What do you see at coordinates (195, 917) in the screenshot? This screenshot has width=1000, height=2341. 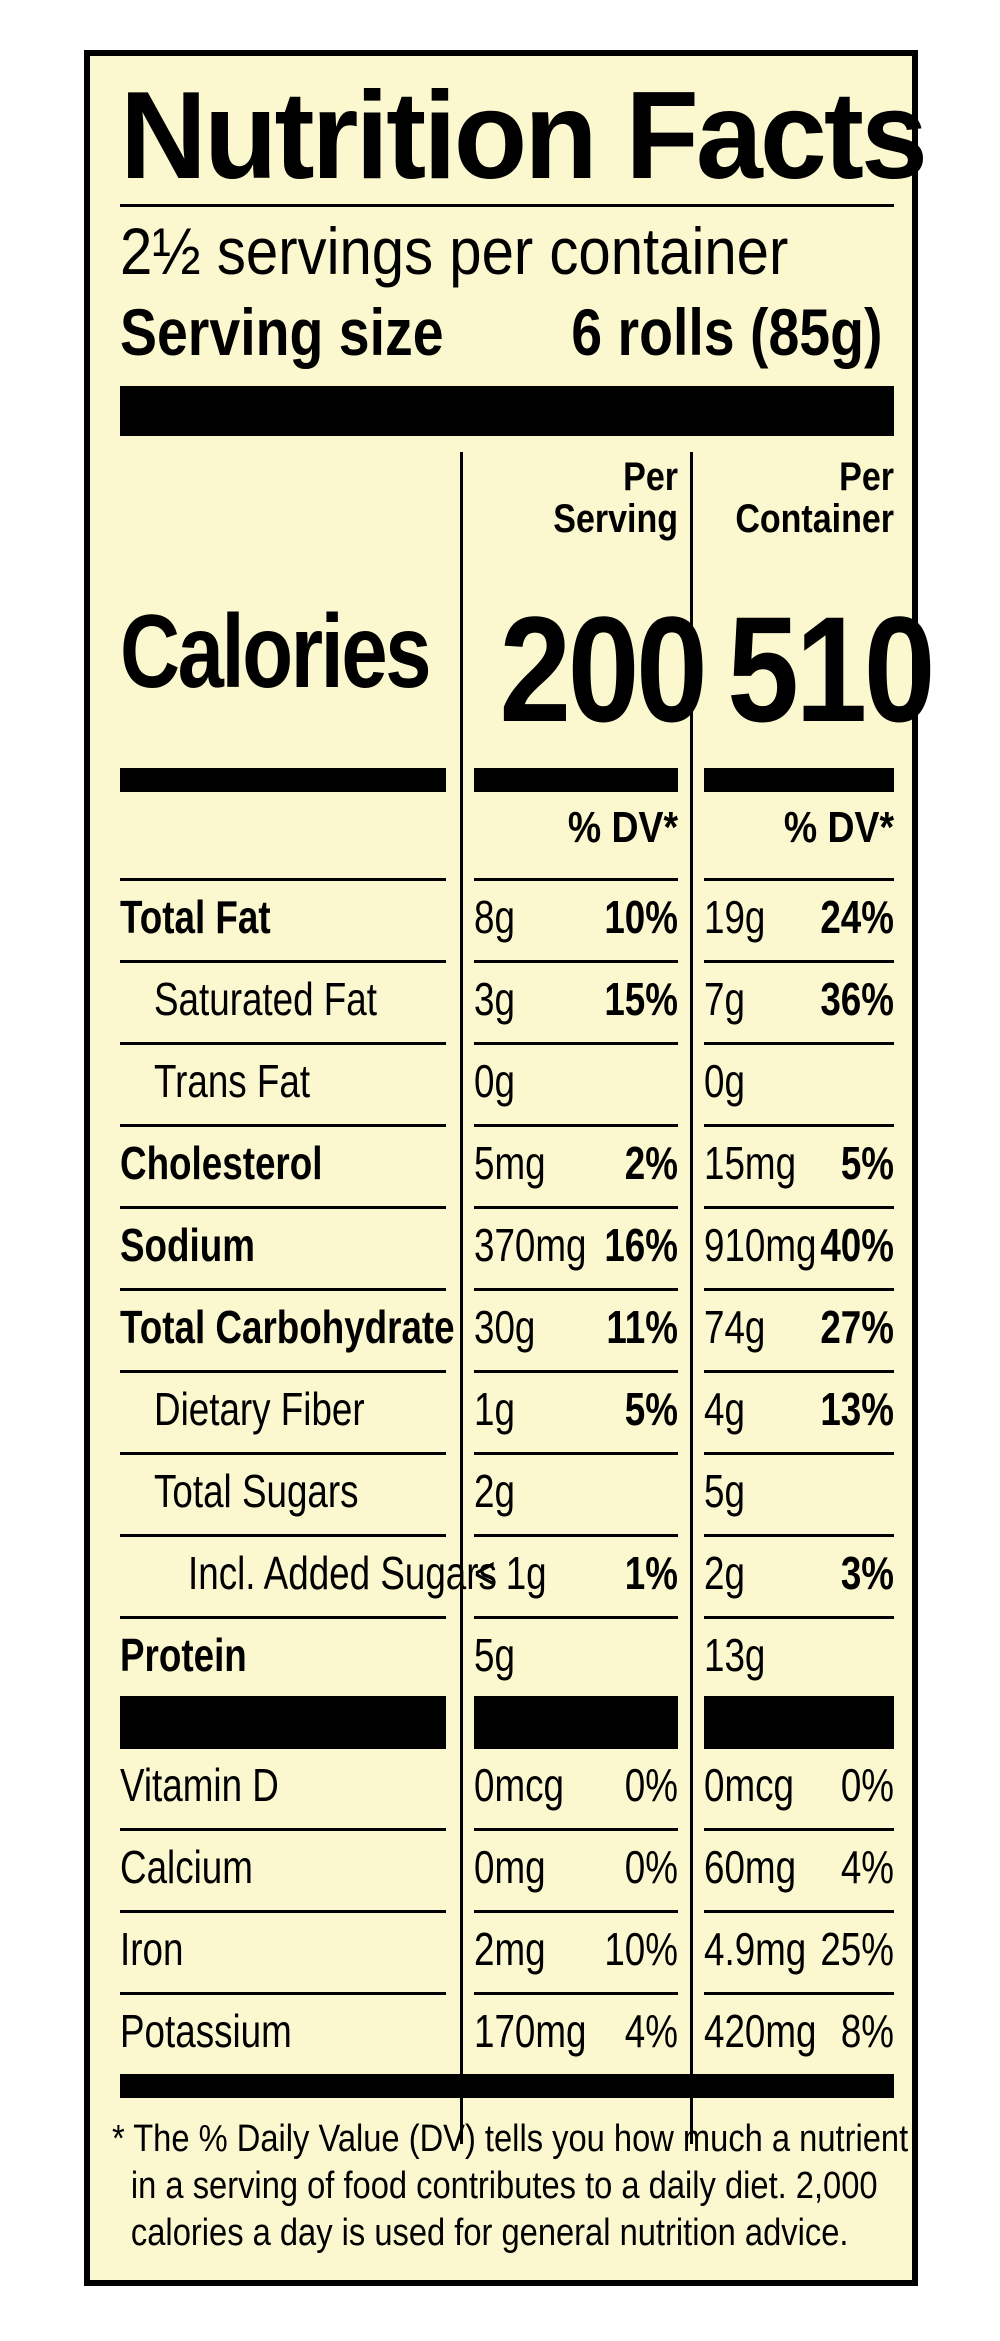 I see `nutrient-name: Total Fat` at bounding box center [195, 917].